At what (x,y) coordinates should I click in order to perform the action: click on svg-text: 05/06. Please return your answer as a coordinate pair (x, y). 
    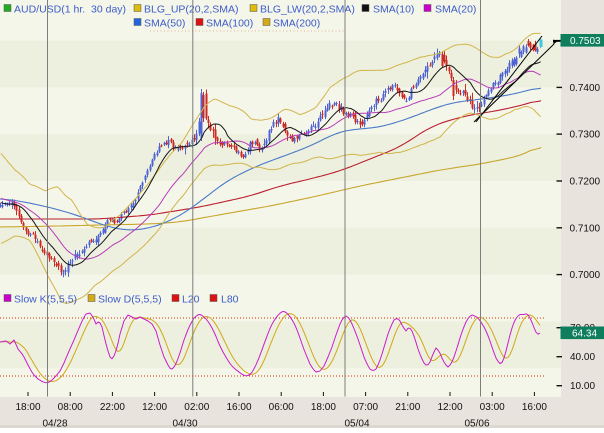
    Looking at the image, I should click on (476, 424).